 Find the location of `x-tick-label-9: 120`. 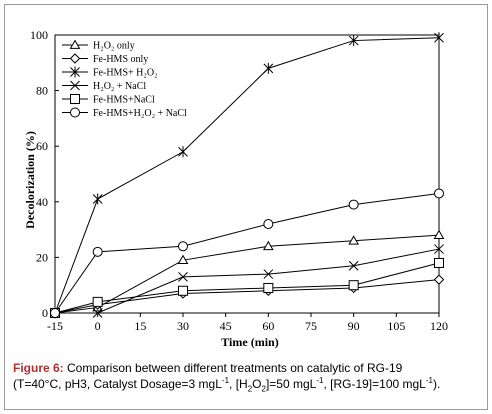

x-tick-label-9: 120 is located at coordinates (439, 326).